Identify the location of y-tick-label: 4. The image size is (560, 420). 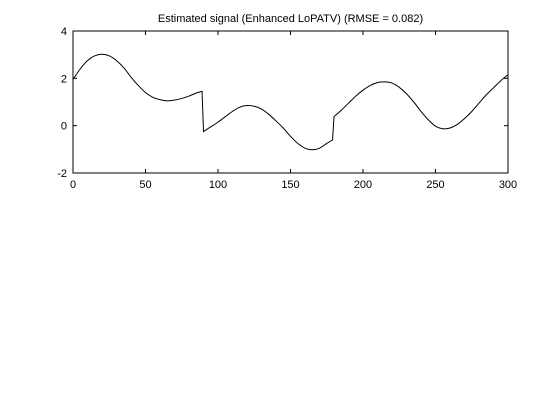
(64, 32).